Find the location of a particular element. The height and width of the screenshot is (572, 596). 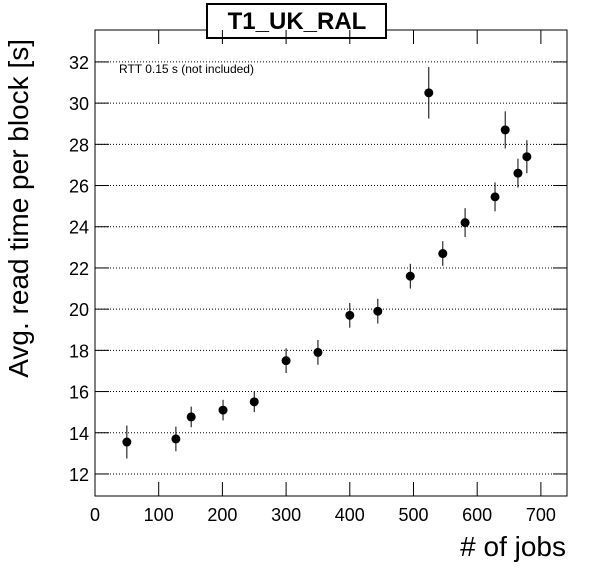

y-axis-label: Avg. read time per block [s] is located at coordinates (18, 208).